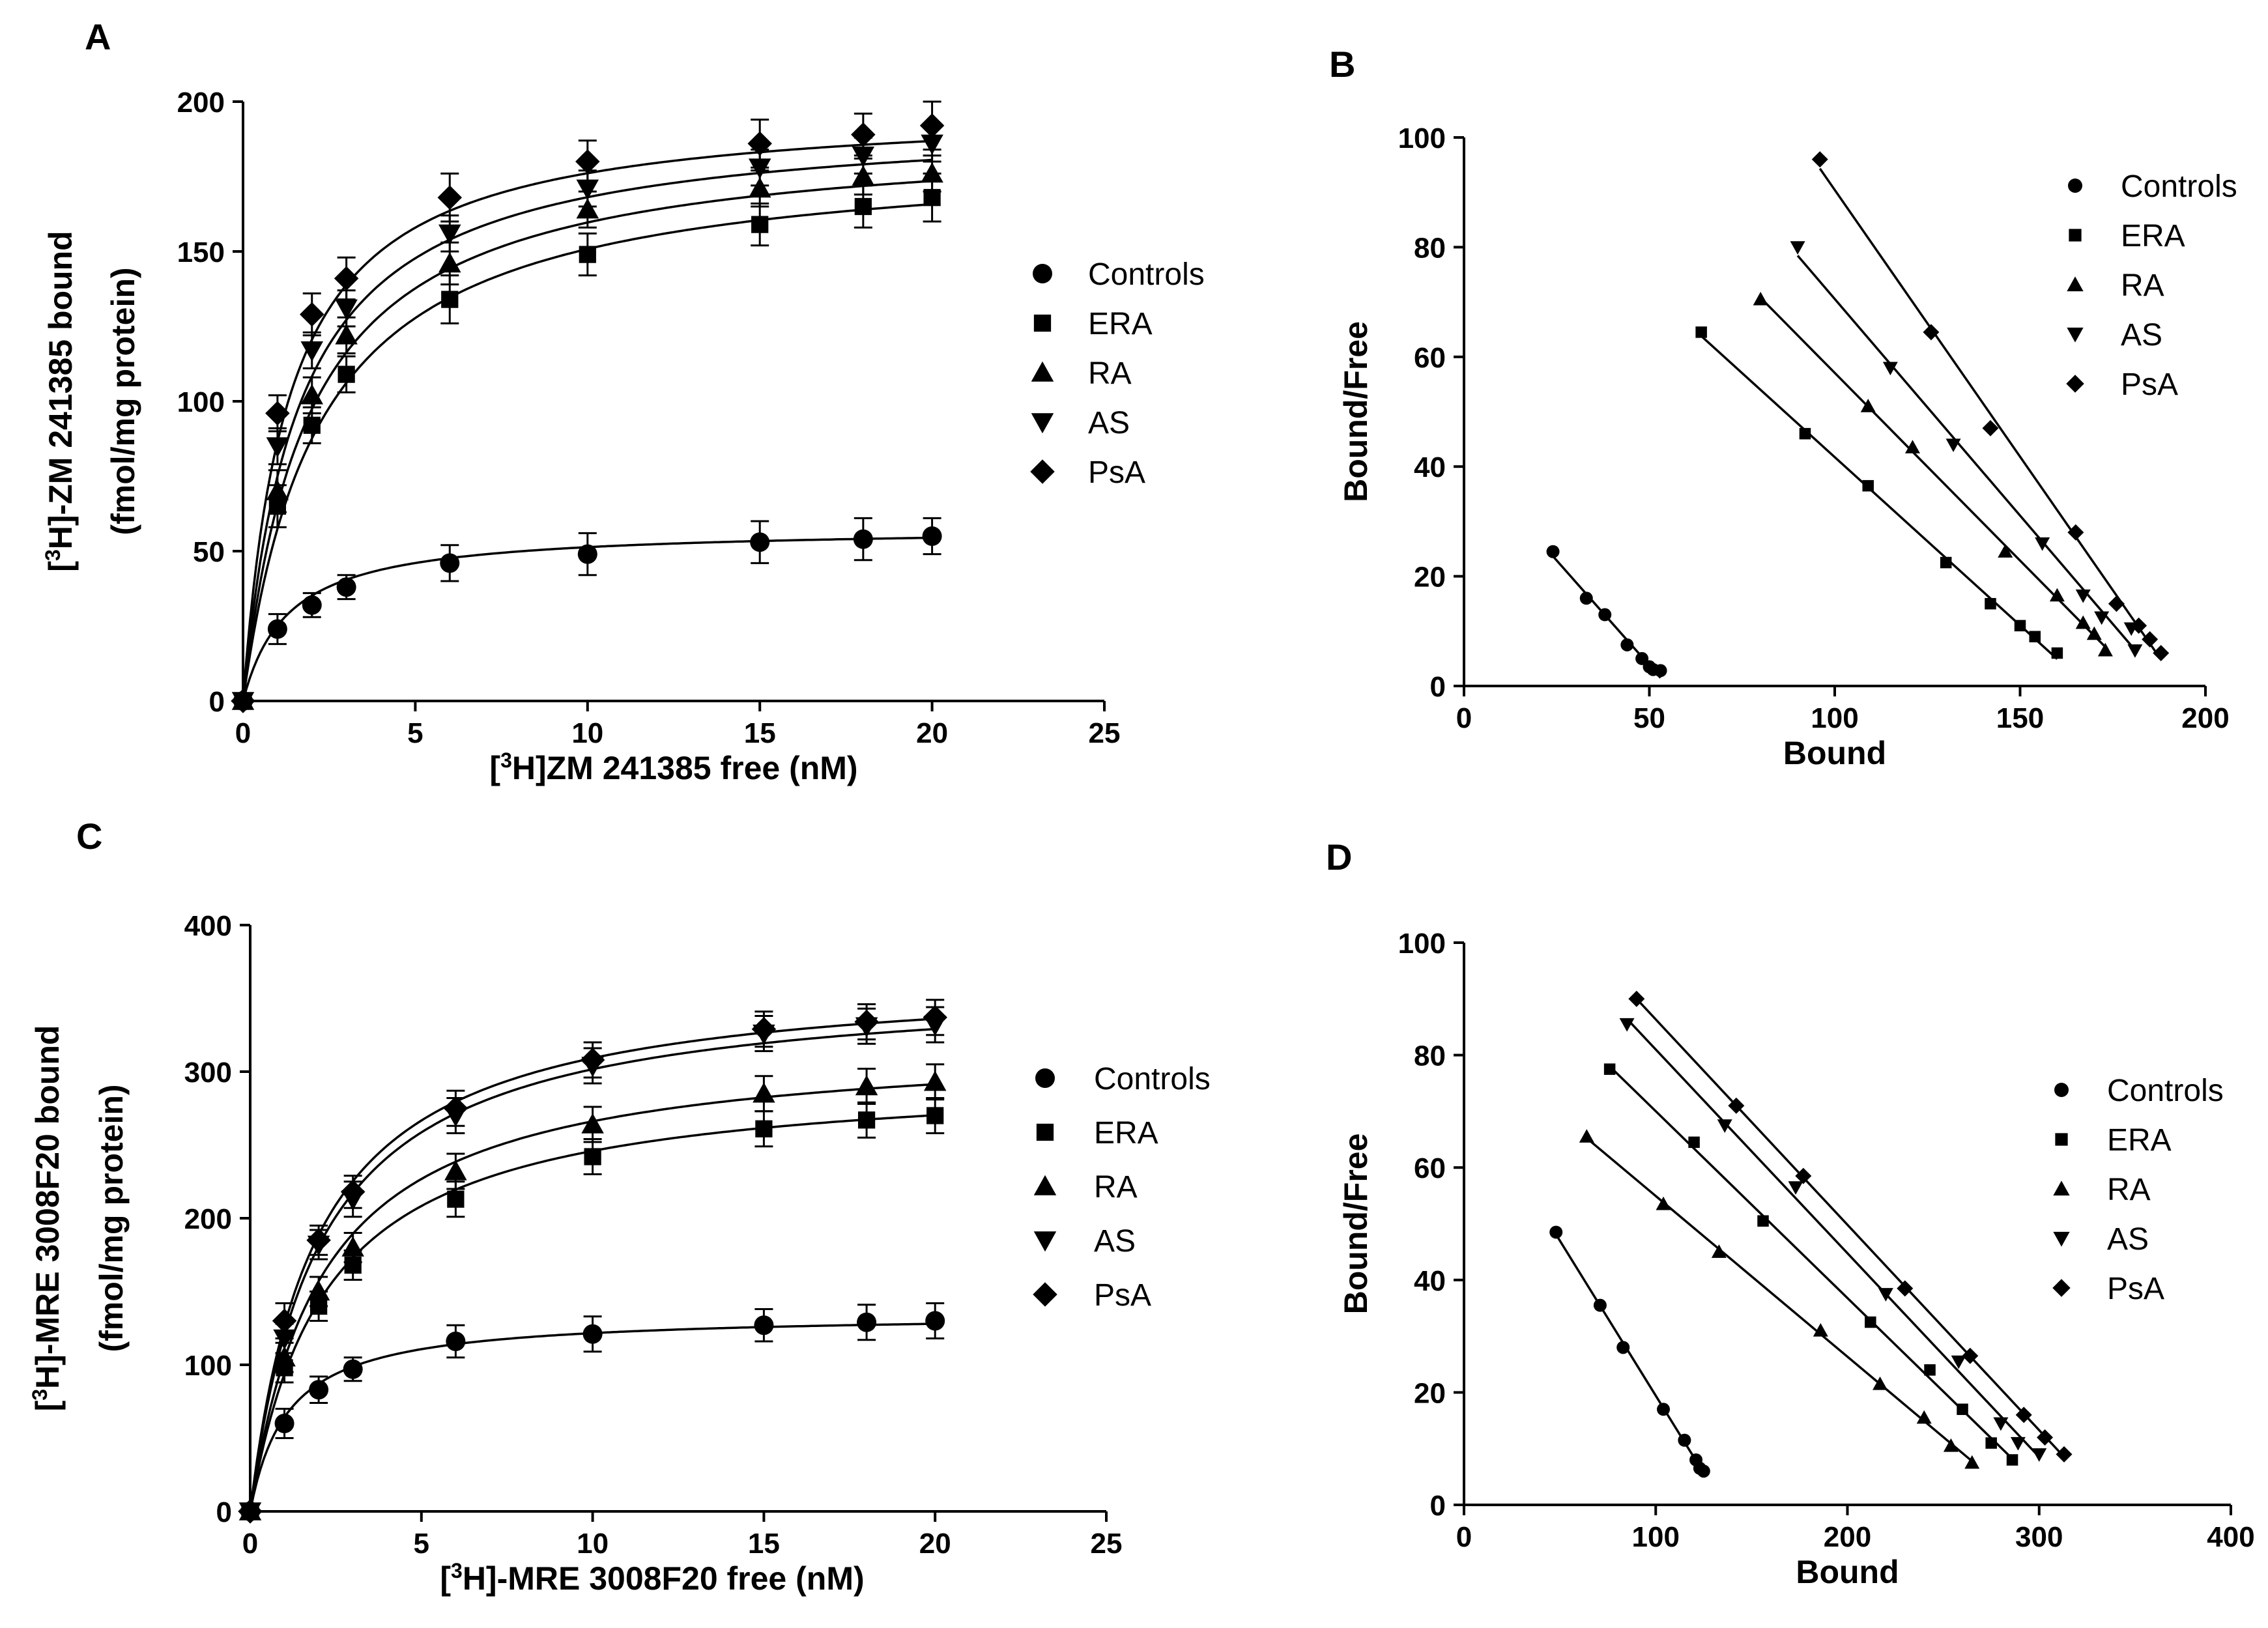 This screenshot has width=2268, height=1628. Describe the element at coordinates (593, 1544) in the screenshot. I see `x-tick-label: 10` at that location.